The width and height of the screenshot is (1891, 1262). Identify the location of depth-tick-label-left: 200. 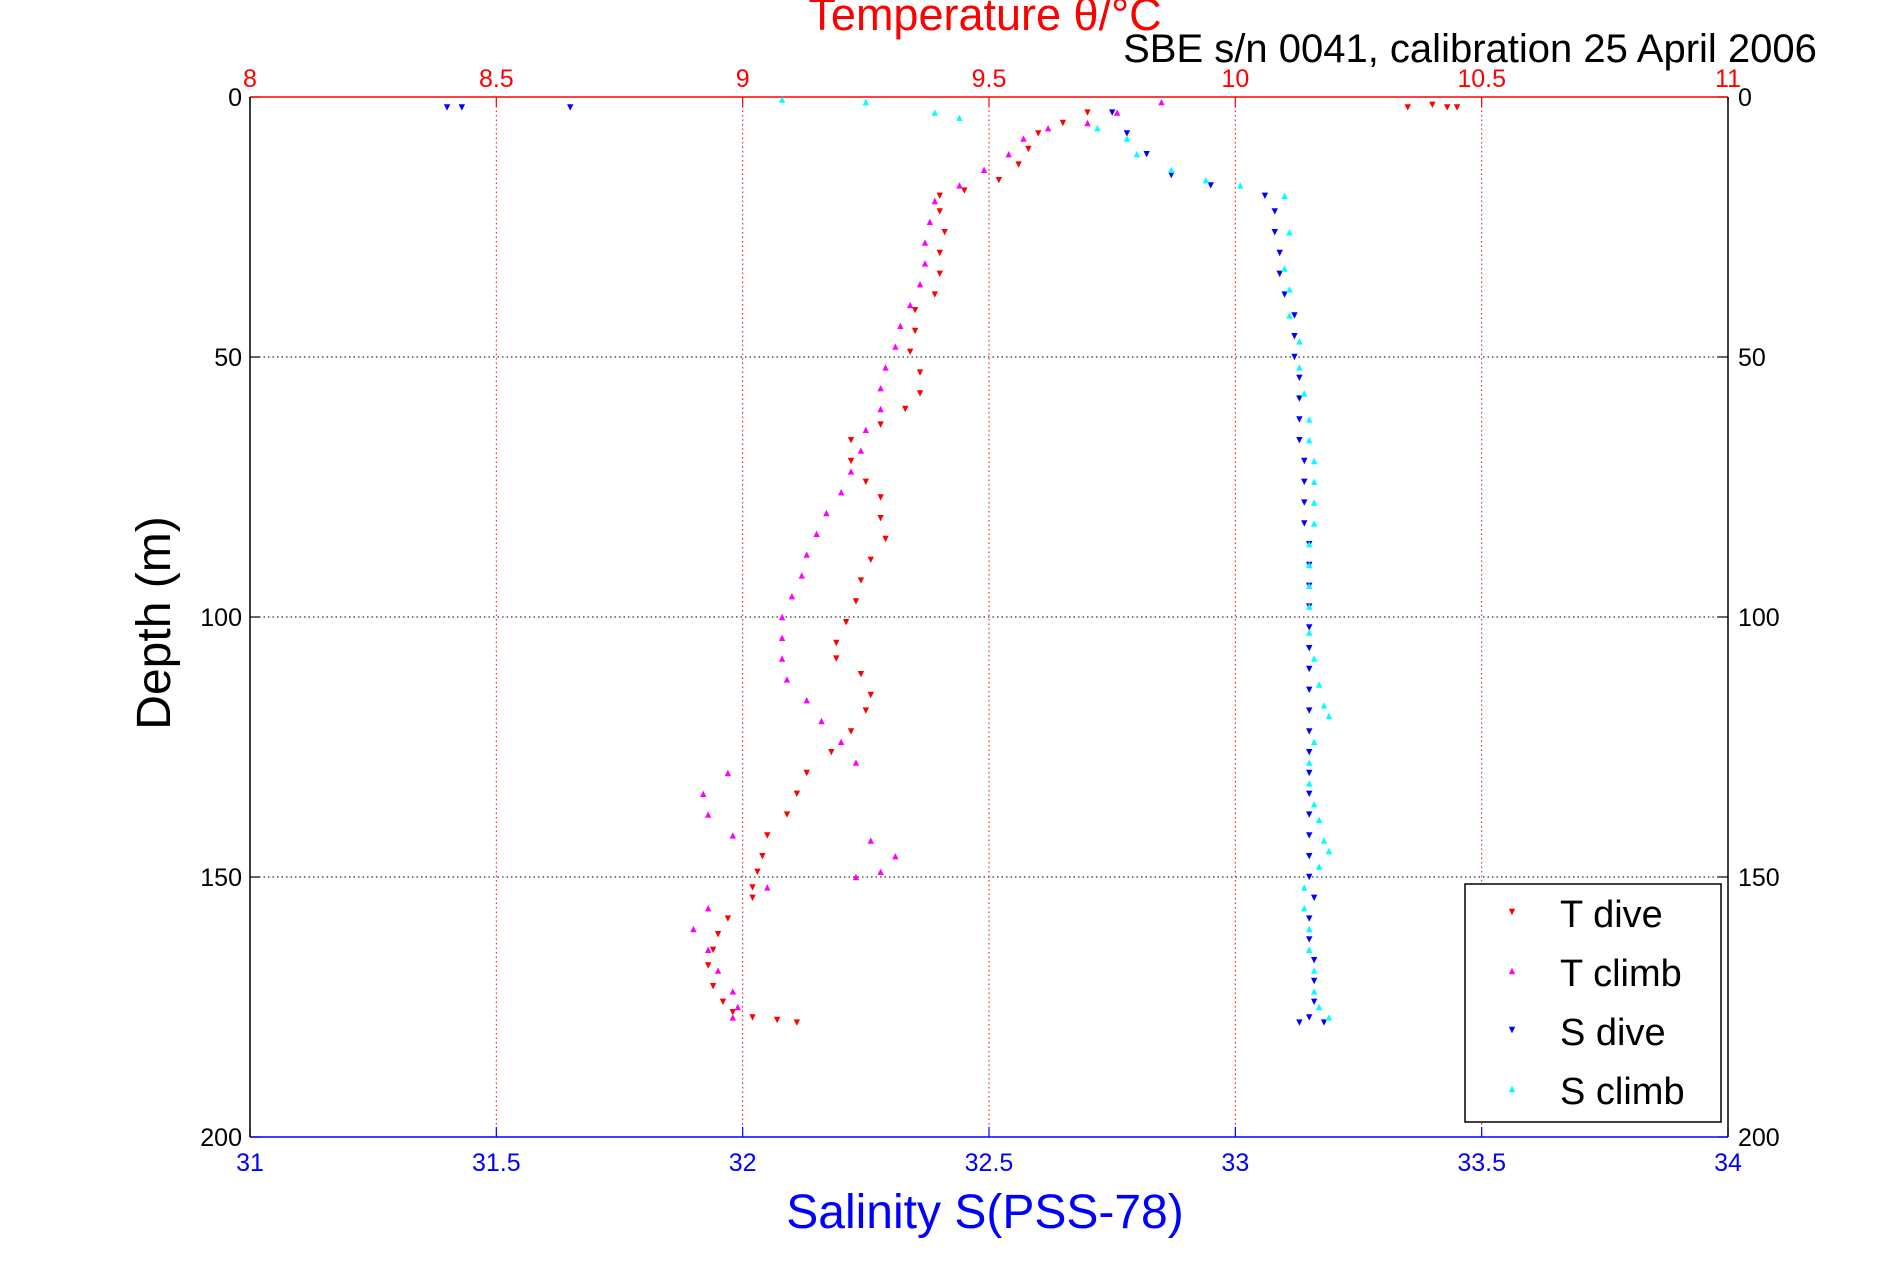
(221, 1138).